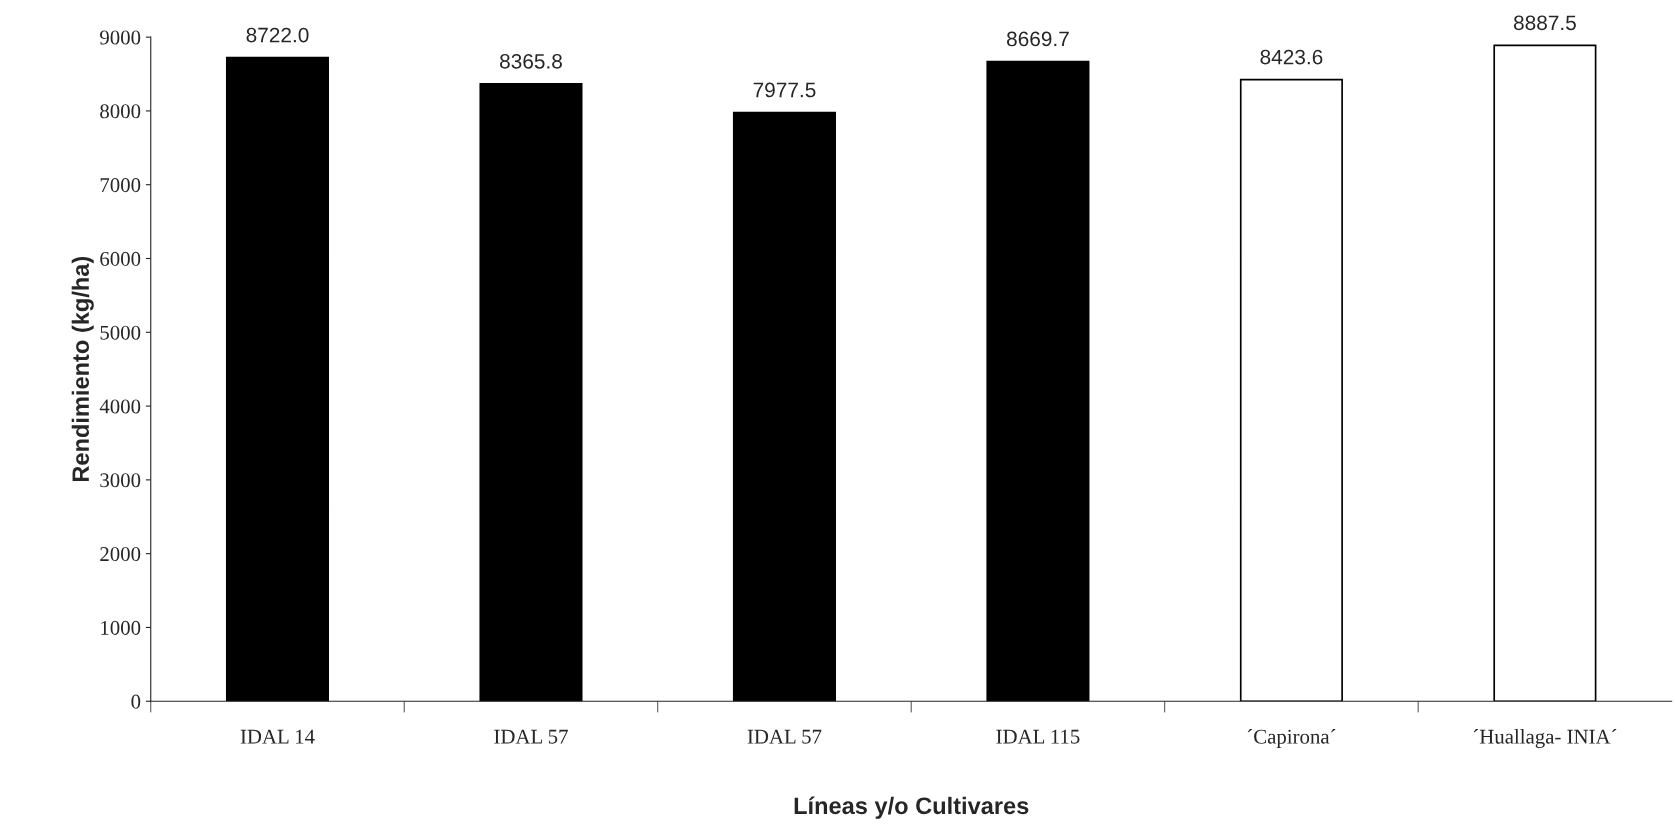  Describe the element at coordinates (1291, 57) in the screenshot. I see `data-label: 8423.6` at that location.